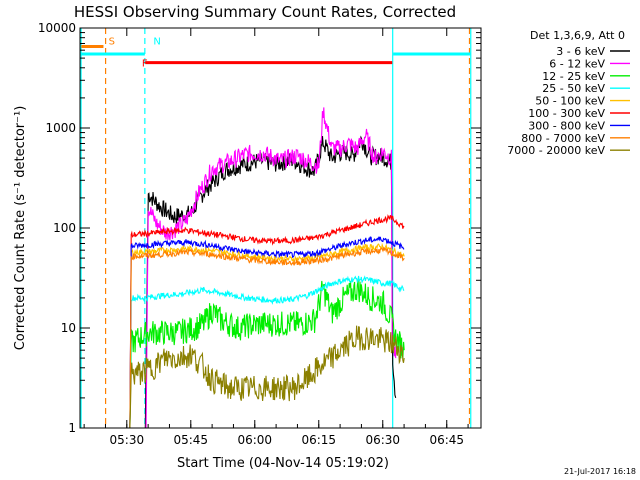  What do you see at coordinates (112, 41) in the screenshot?
I see `annotation-label-0: S` at bounding box center [112, 41].